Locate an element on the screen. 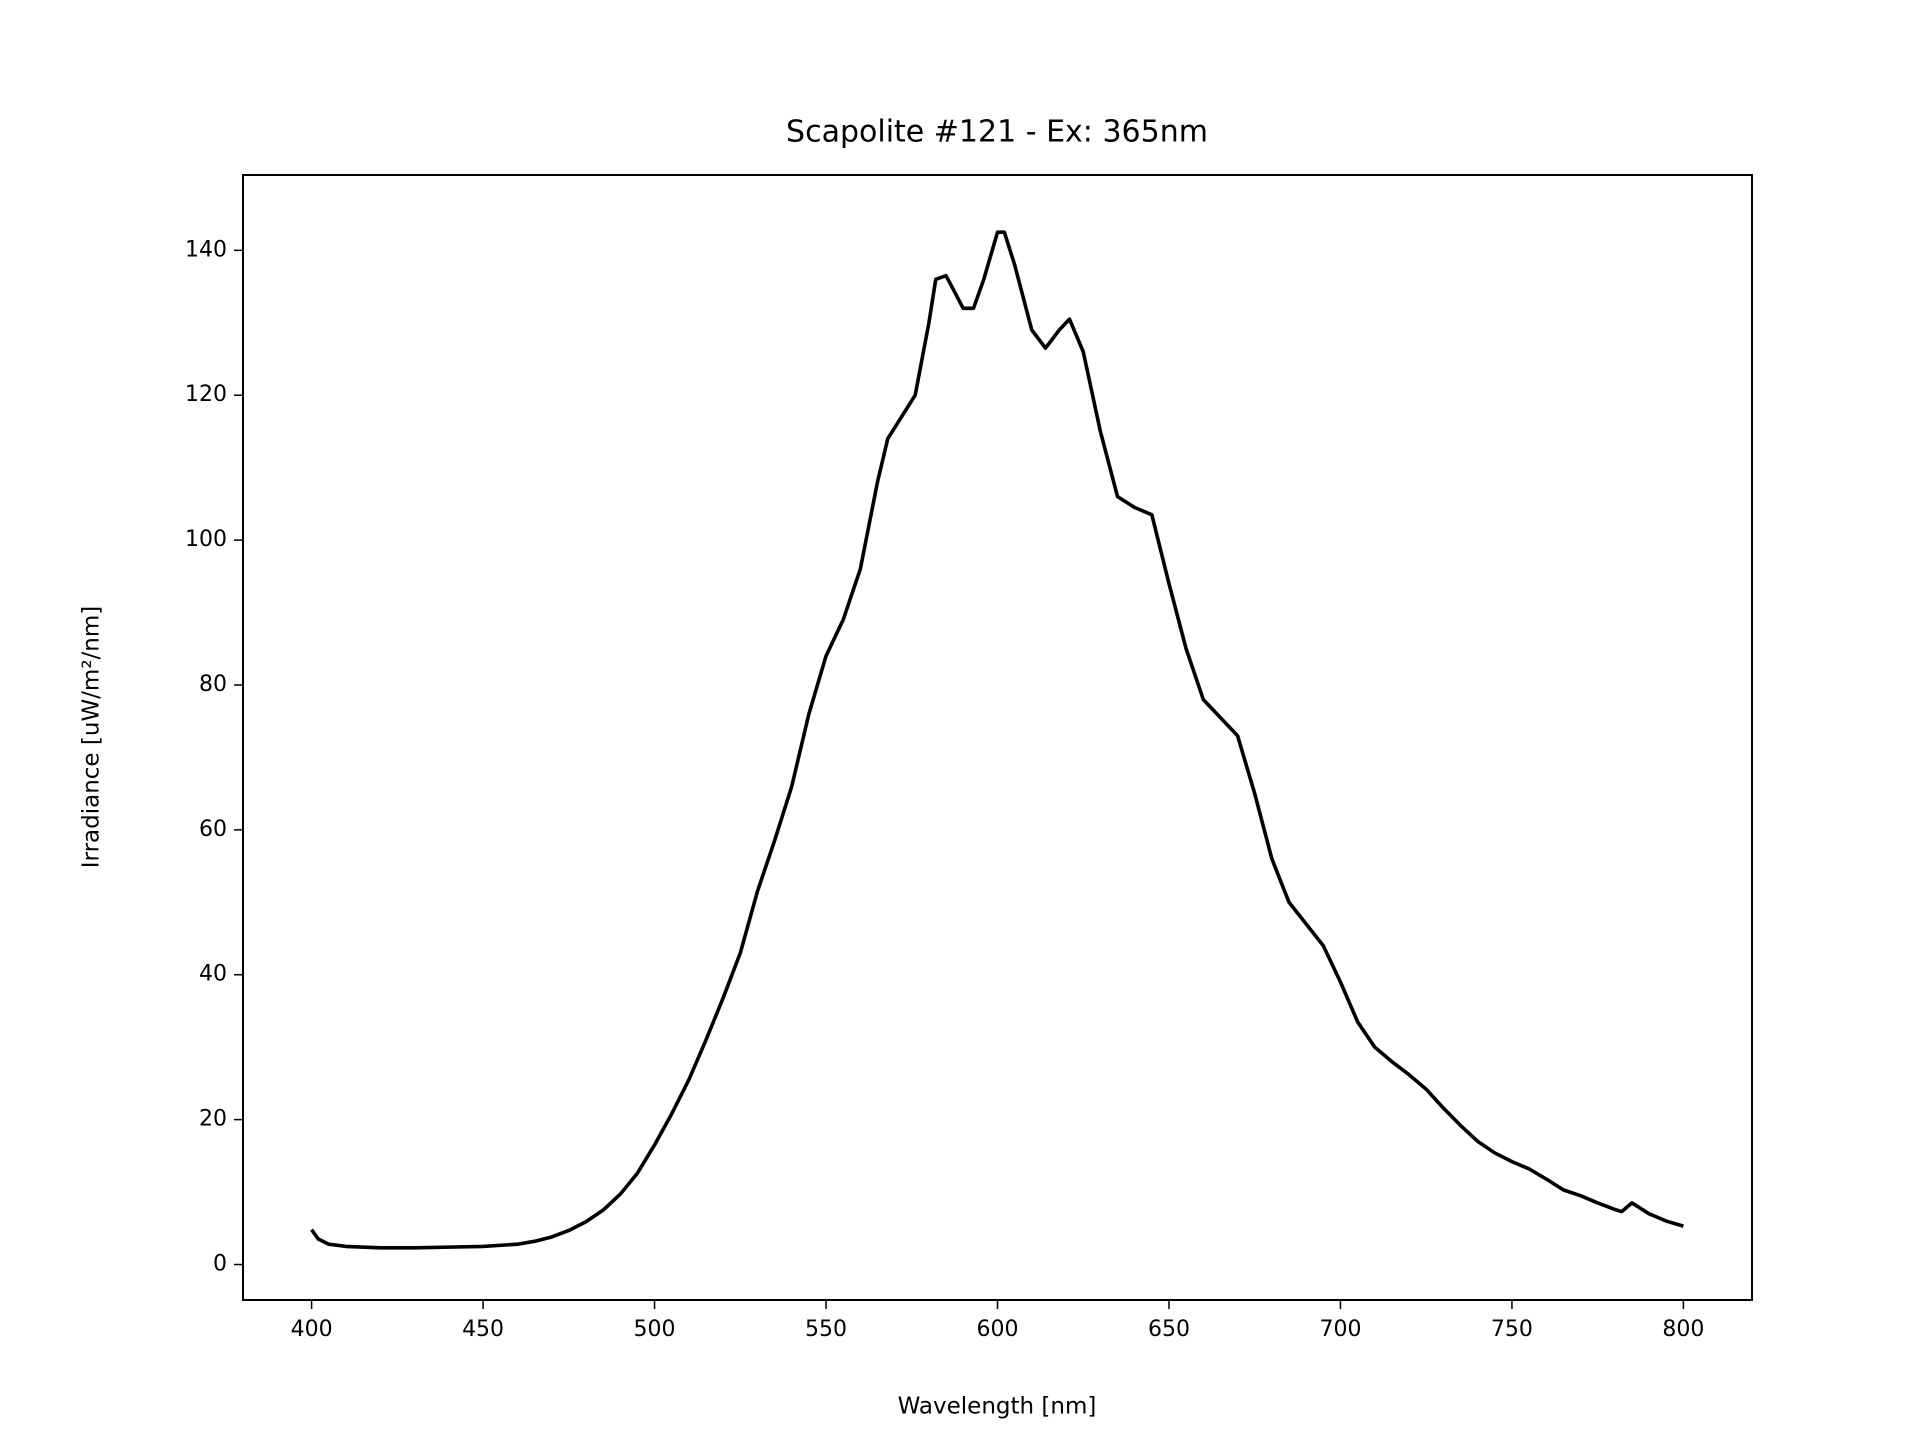  x-tick-label: 550 is located at coordinates (826, 1329).